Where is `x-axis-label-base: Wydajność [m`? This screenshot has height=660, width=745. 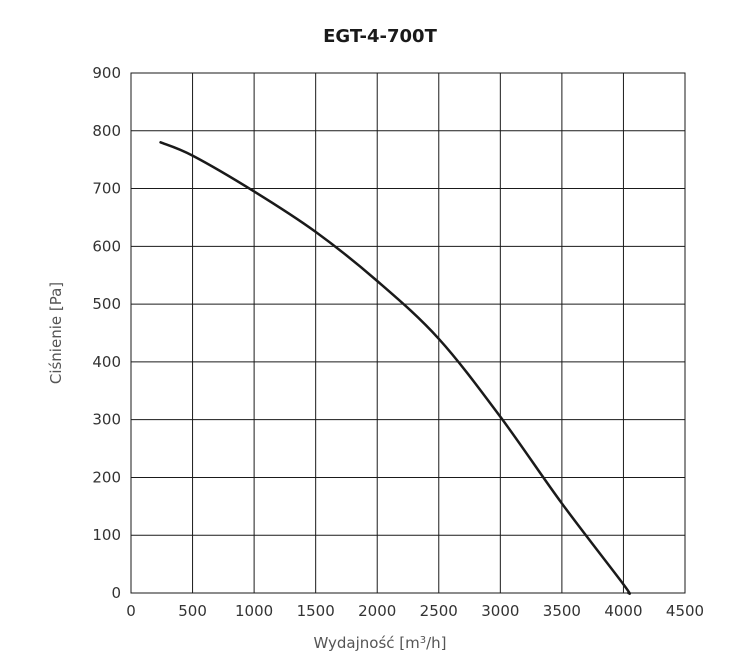
x-axis-label-base: Wydajność [m is located at coordinates (366, 643).